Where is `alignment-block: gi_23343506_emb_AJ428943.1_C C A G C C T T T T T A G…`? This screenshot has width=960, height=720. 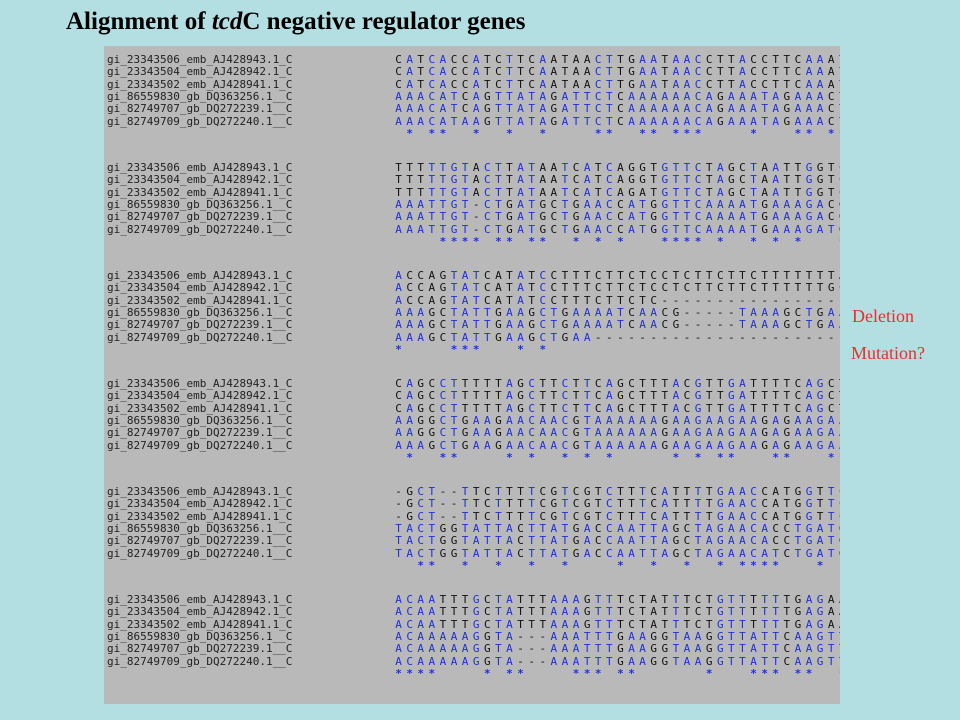 alignment-block: gi_23343506_emb_AJ428943.1_C C A G C C T T T T T A G… is located at coordinates (472, 428).